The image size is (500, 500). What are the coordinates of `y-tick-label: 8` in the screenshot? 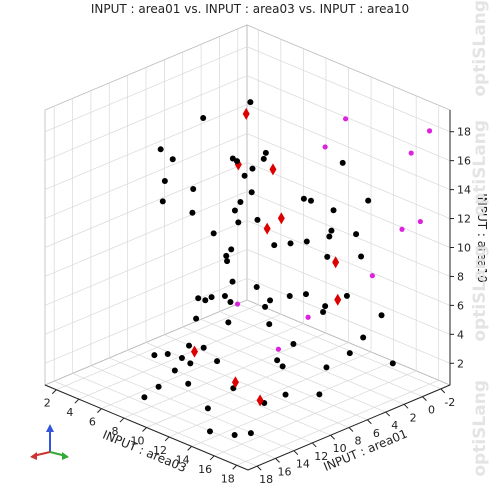 It's located at (358, 441).